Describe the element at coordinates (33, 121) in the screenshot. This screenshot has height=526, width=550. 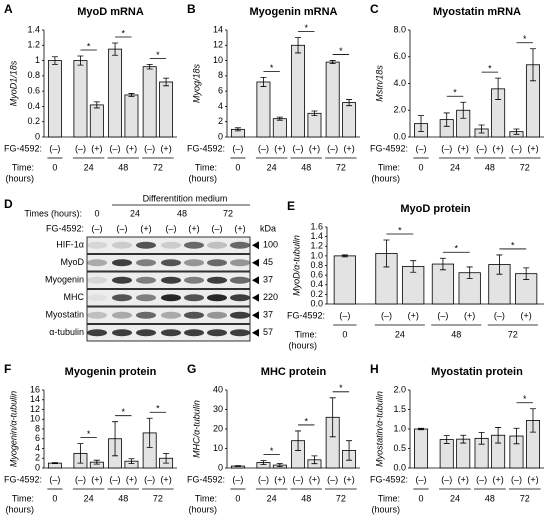
I see `y-tick-label: 0.2` at that location.